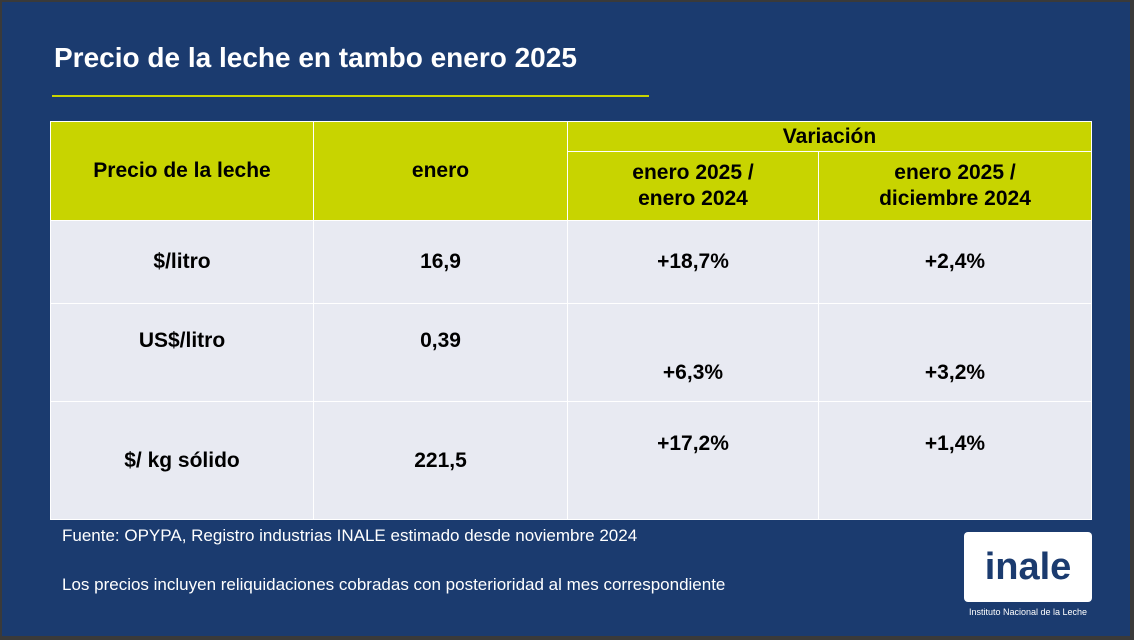 The height and width of the screenshot is (640, 1134). Describe the element at coordinates (955, 262) in the screenshot. I see `row-var-mensual: +2,4%` at that location.